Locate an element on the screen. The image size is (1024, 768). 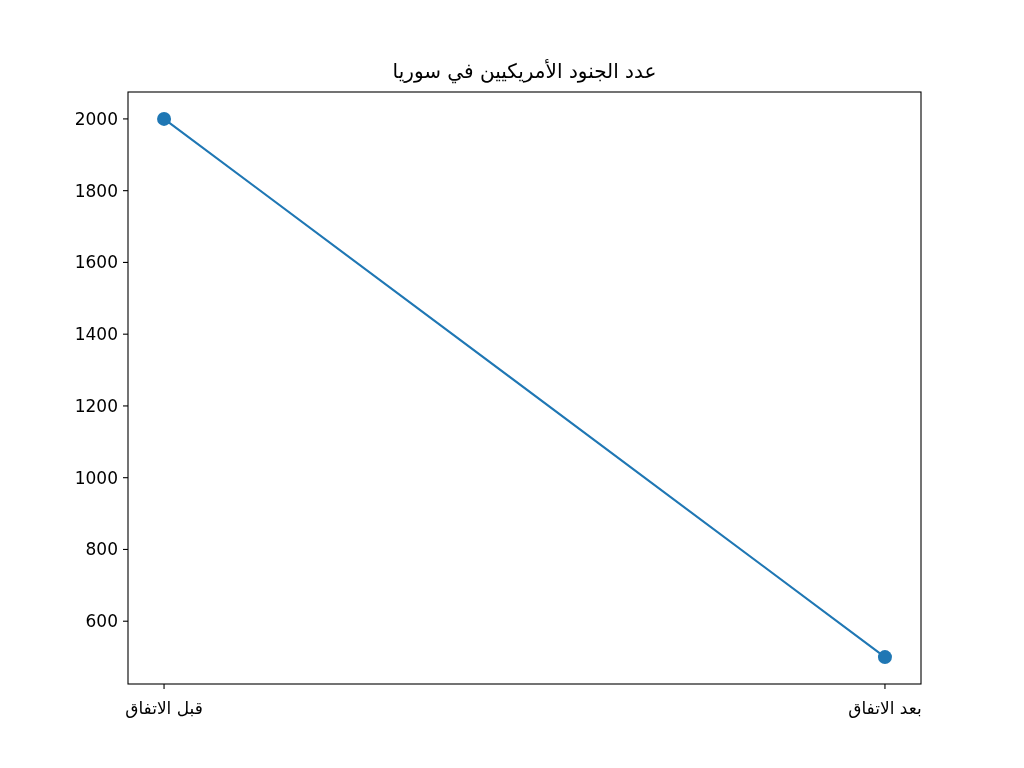
y-tick-label: 2000 is located at coordinates (96, 118).